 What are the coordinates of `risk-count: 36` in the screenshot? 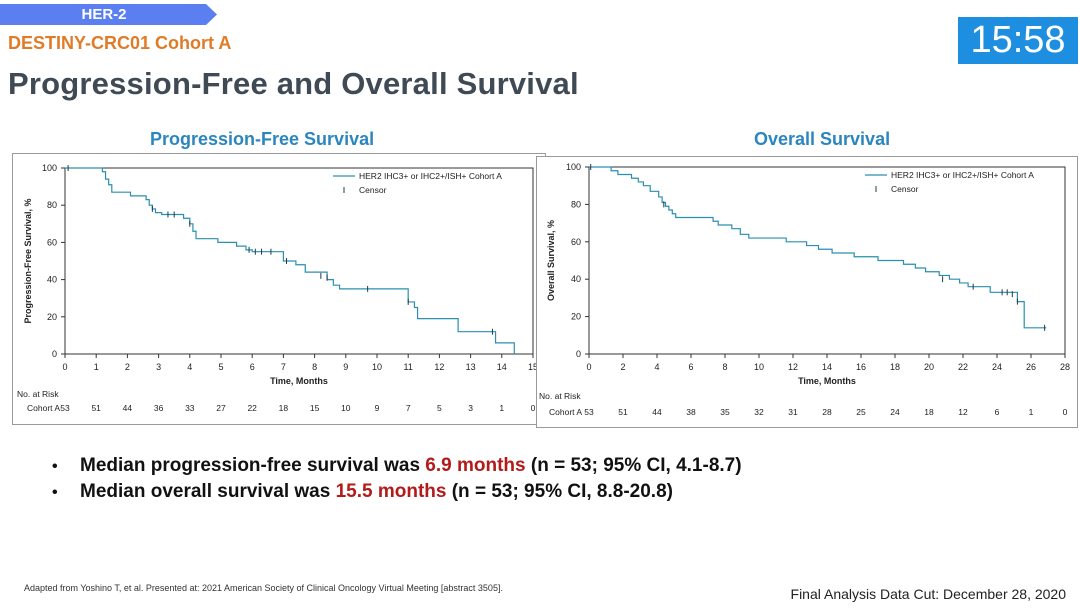 It's located at (159, 408).